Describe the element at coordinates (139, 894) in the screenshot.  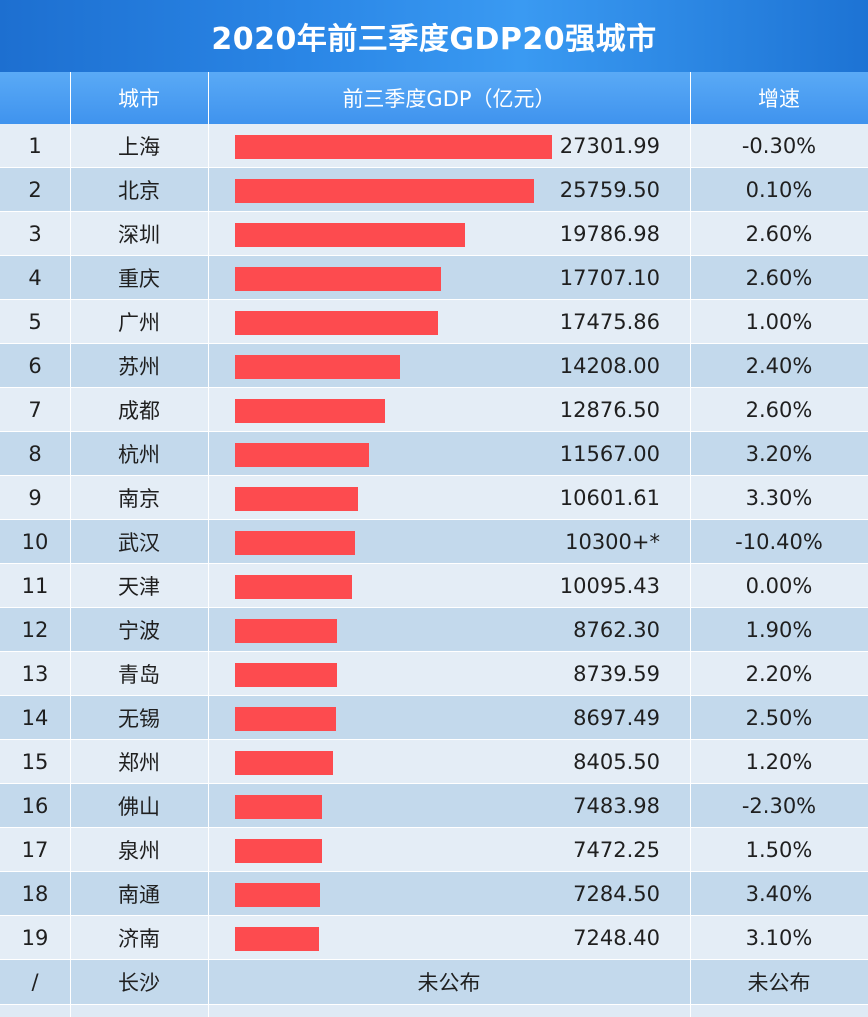
I see `city-cell: 南通` at that location.